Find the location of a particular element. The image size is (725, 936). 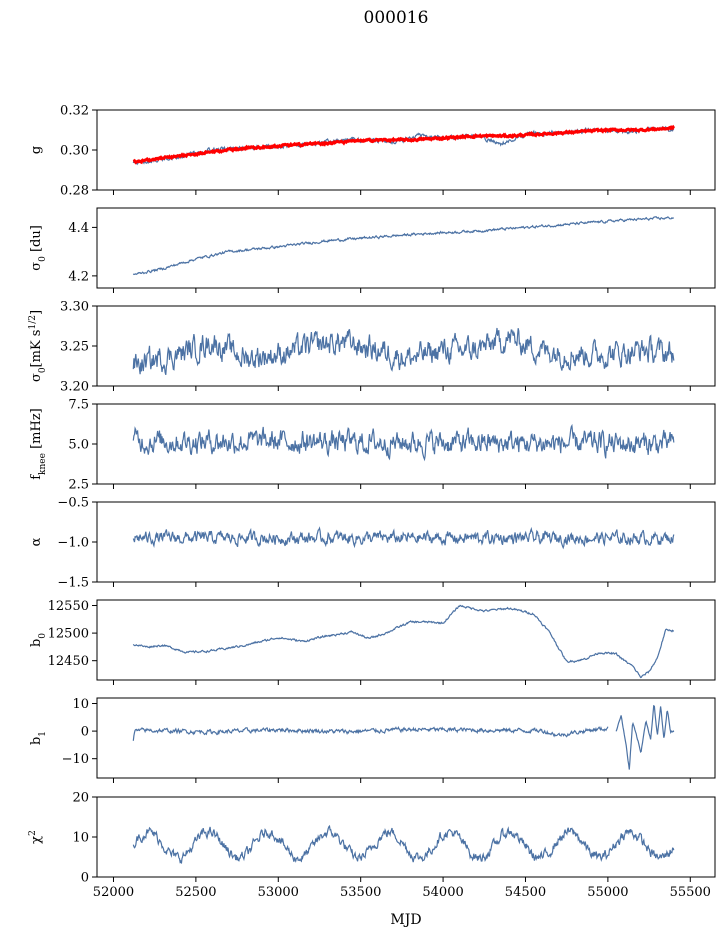

panel-alpha: −1.5 −1.0 −0.5 α is located at coordinates (372, 543).